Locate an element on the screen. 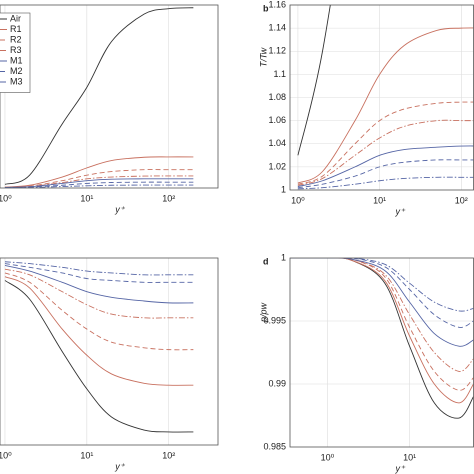 The height and width of the screenshot is (474, 474). y-tick-label: 1.12 is located at coordinates (277, 51).